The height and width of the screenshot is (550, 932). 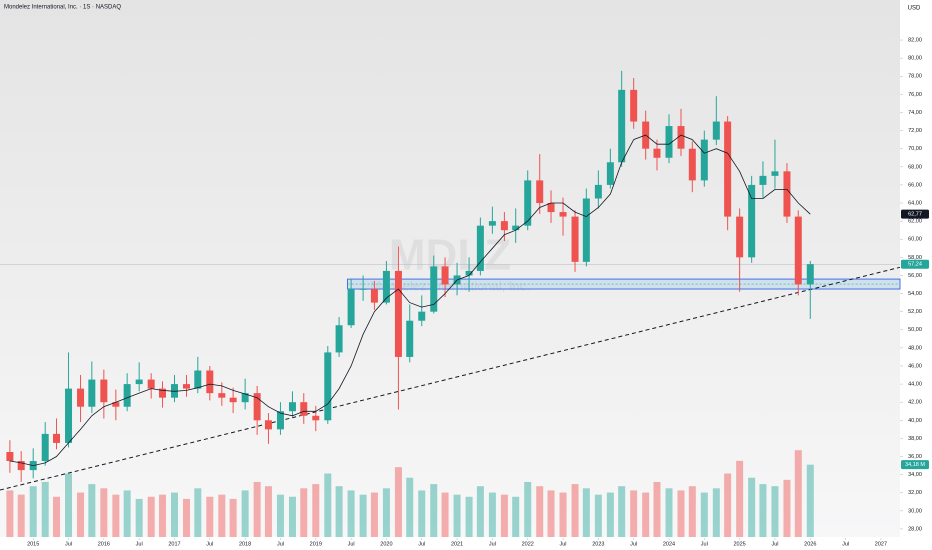 What do you see at coordinates (881, 544) in the screenshot?
I see `x-tick-label: 2027` at bounding box center [881, 544].